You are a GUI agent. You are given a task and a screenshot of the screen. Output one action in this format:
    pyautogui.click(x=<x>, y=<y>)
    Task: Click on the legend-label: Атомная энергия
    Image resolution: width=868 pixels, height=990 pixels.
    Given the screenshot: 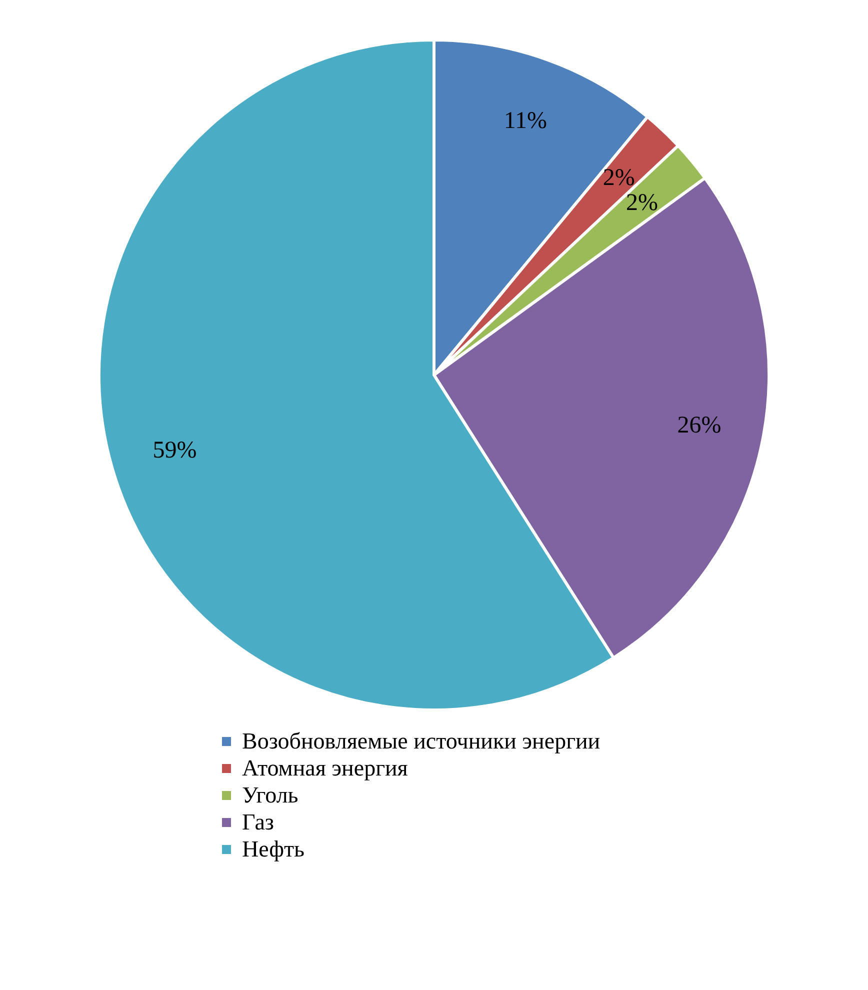 What is the action you would take?
    pyautogui.click(x=325, y=768)
    